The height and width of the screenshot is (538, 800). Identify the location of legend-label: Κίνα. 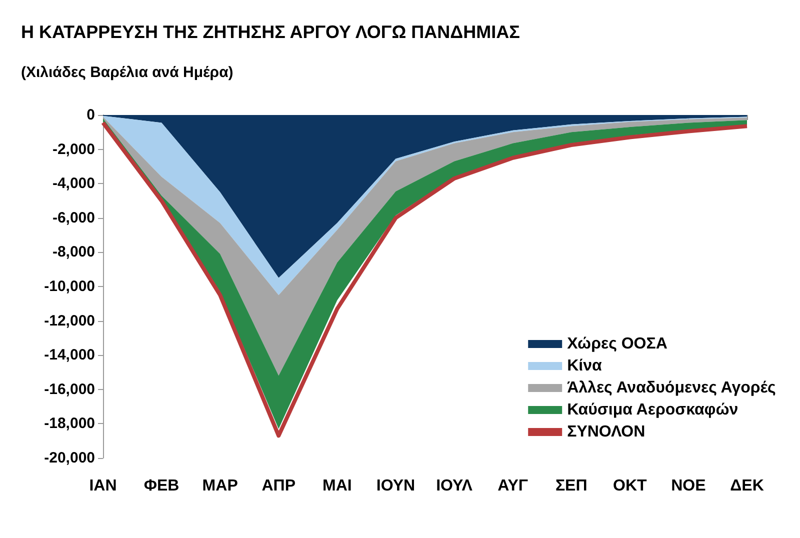
(584, 366).